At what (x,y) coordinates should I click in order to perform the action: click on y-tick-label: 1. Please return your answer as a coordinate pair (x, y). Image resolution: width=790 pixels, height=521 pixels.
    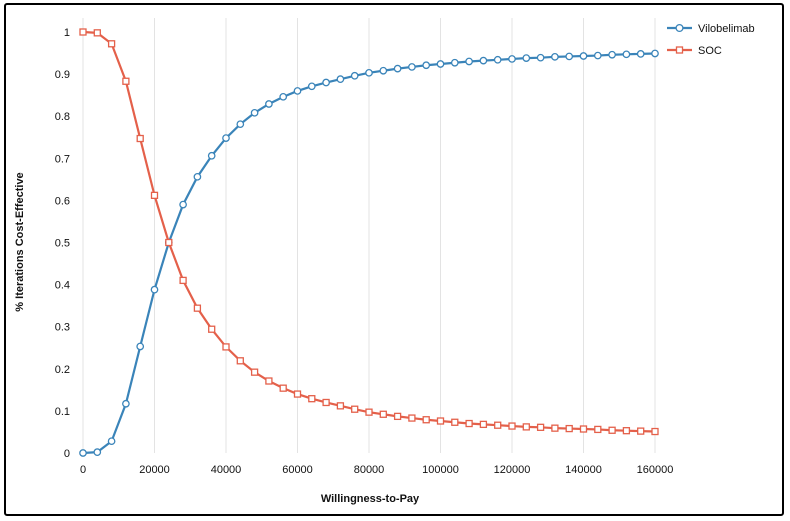
    Looking at the image, I should click on (67, 33).